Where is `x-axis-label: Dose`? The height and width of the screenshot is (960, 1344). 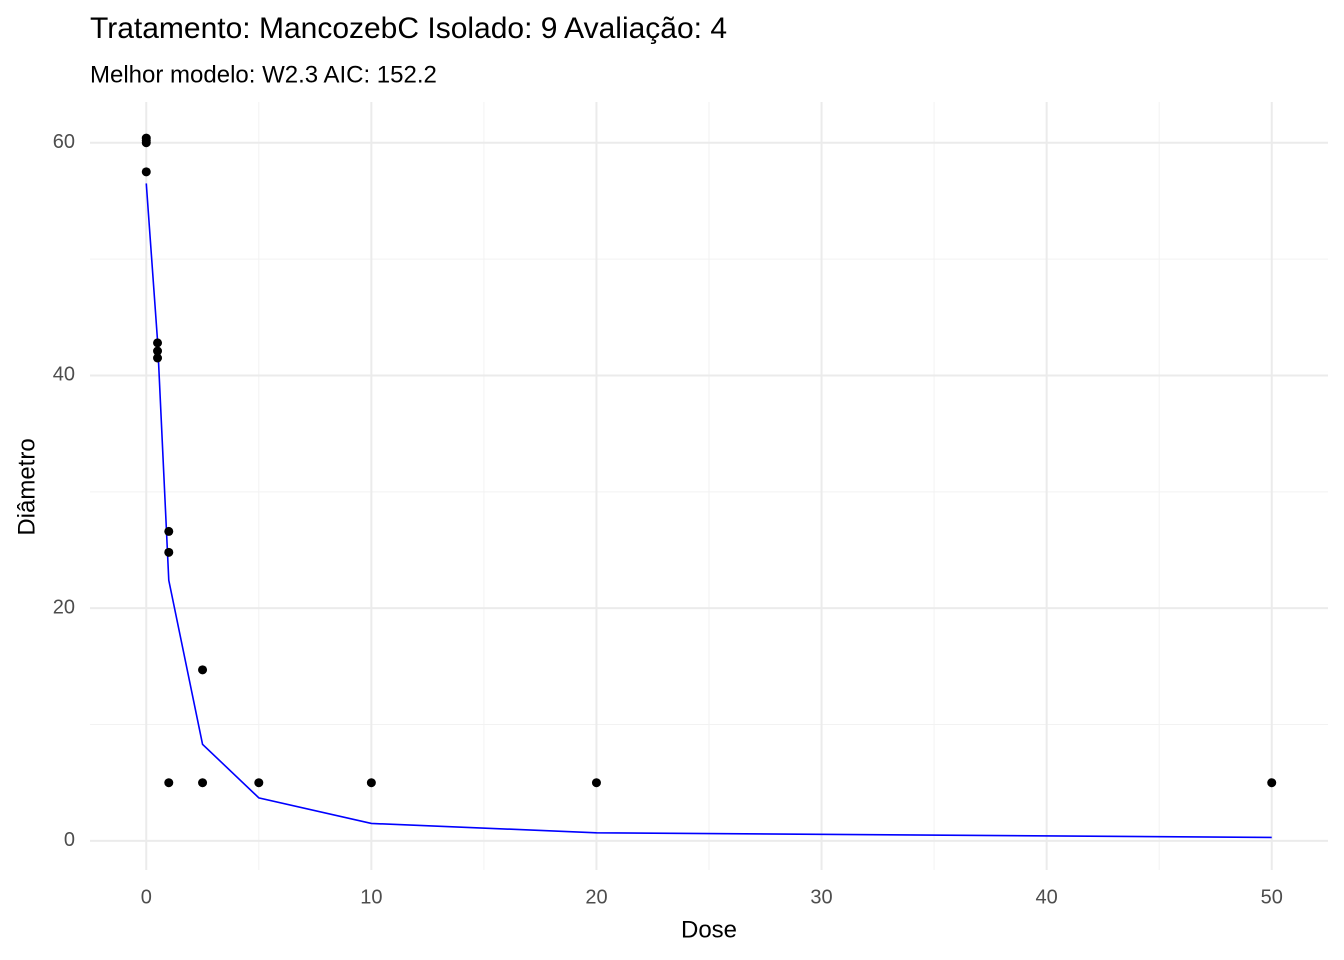
x-axis-label: Dose is located at coordinates (709, 929).